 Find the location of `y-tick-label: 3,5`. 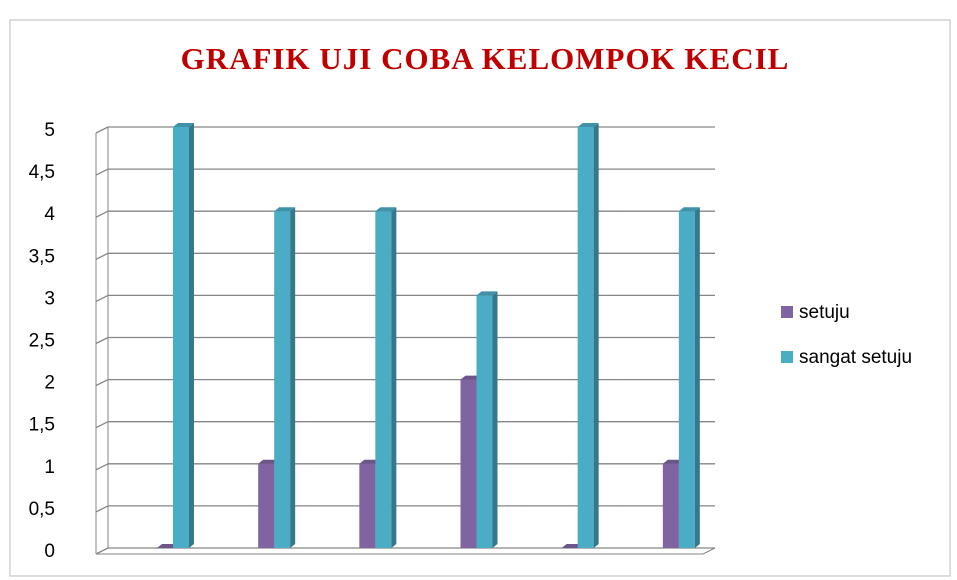

y-tick-label: 3,5 is located at coordinates (42, 256).